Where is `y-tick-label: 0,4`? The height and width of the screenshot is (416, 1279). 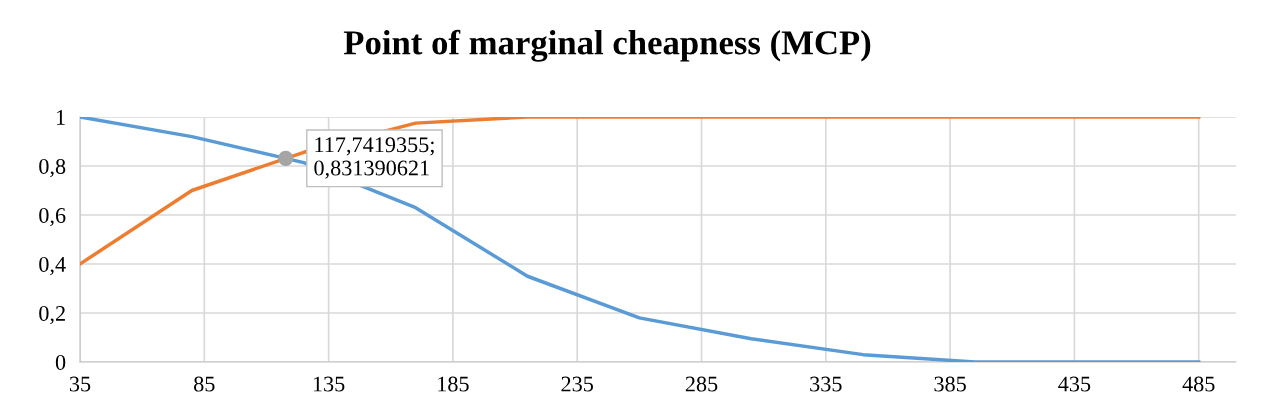
y-tick-label: 0,4 is located at coordinates (52, 266).